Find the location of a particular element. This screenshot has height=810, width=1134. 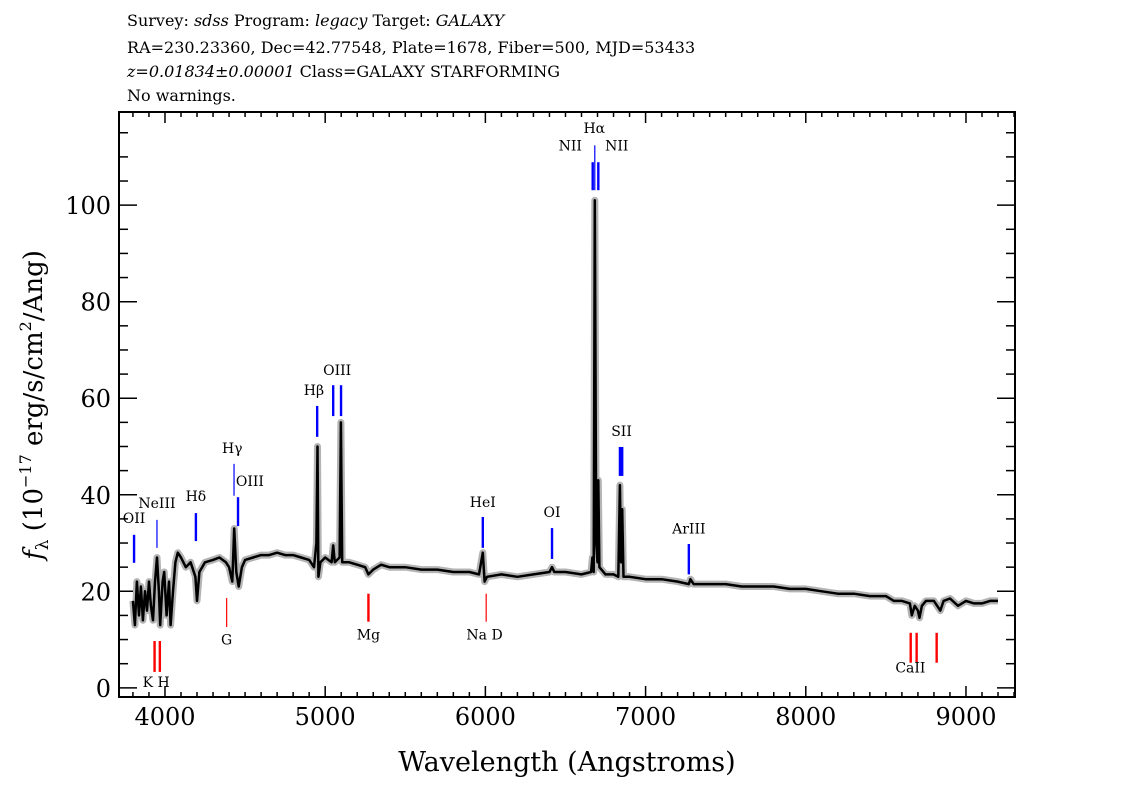

x-tick-label: 9000 is located at coordinates (965, 717).